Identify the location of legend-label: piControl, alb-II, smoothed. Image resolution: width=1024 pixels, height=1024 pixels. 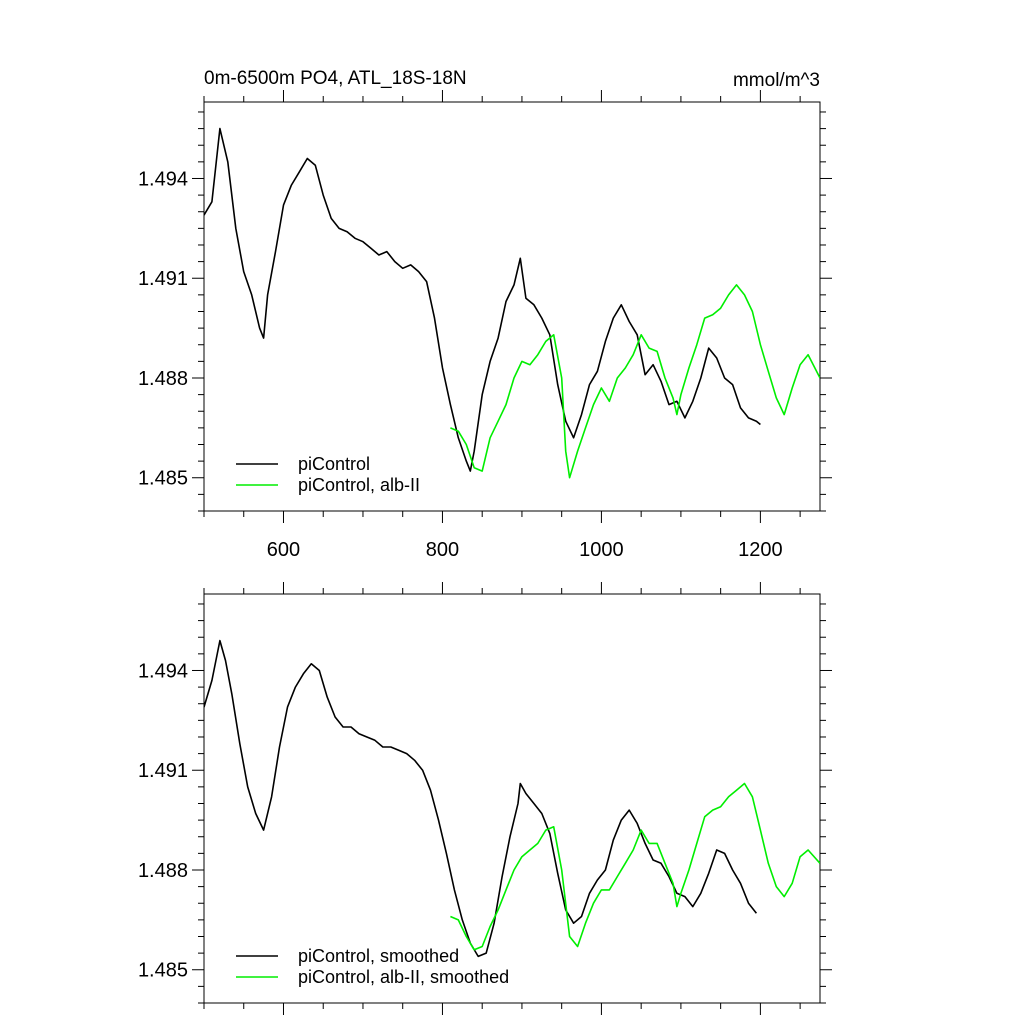
(403, 977).